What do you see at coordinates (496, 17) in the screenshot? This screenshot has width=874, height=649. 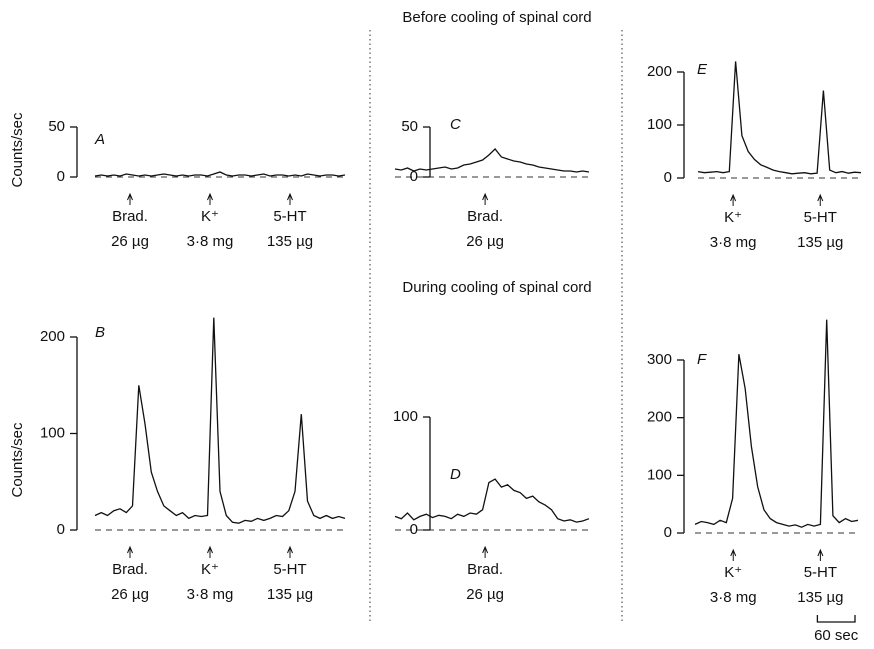 I see `heading: Before cooling of spinal cord` at bounding box center [496, 17].